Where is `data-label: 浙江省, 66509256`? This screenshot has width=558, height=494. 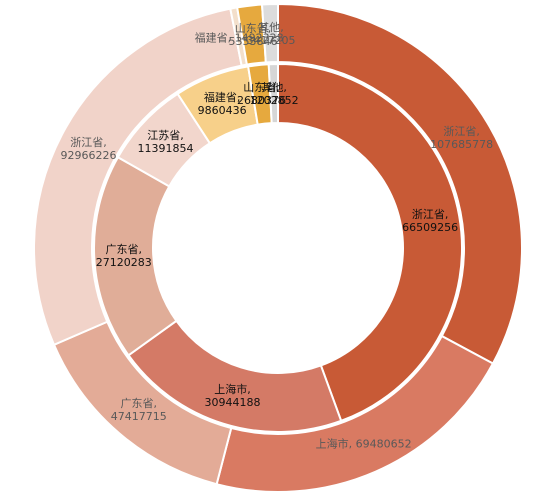
data-label: 浙江省, 66509256 is located at coordinates (430, 221).